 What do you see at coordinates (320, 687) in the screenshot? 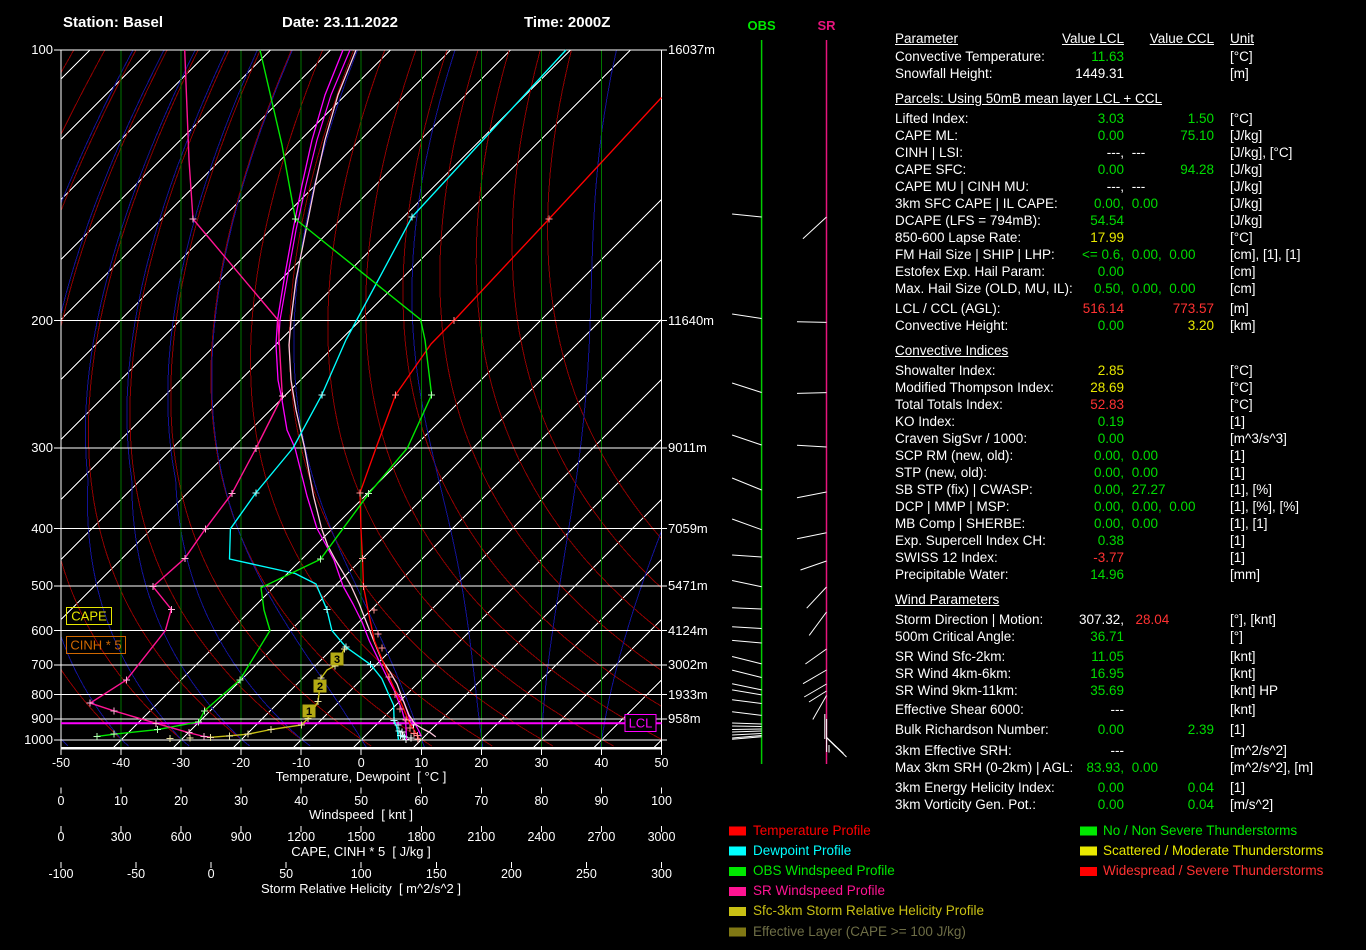
I see `svg-text: 2` at bounding box center [320, 687].